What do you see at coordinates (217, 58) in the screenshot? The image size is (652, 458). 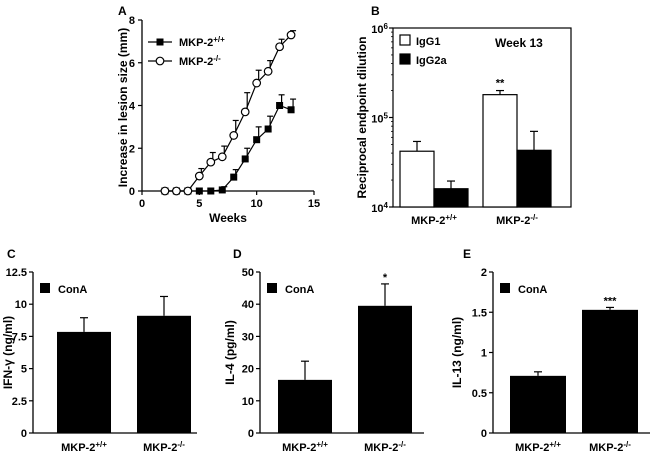 I see `legend-label-A-1-superscript: -/-` at bounding box center [217, 58].